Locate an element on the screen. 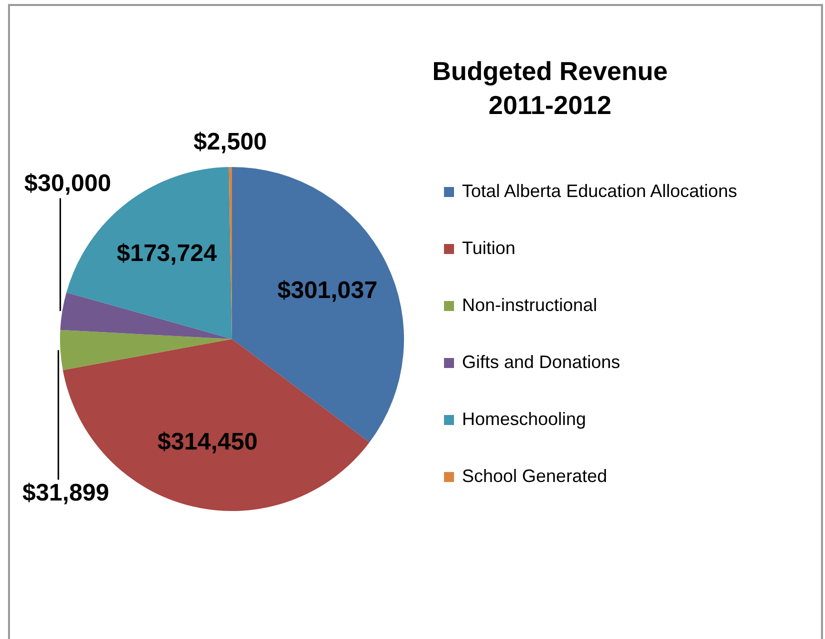 The width and height of the screenshot is (825, 639). chart-title: Budgeted Revenue 2011-2012 is located at coordinates (550, 88).